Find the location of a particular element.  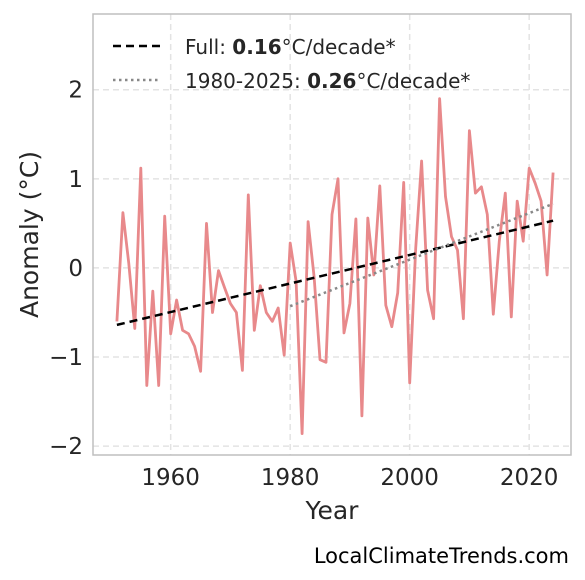

x-tick-label: 1960 is located at coordinates (170, 478).